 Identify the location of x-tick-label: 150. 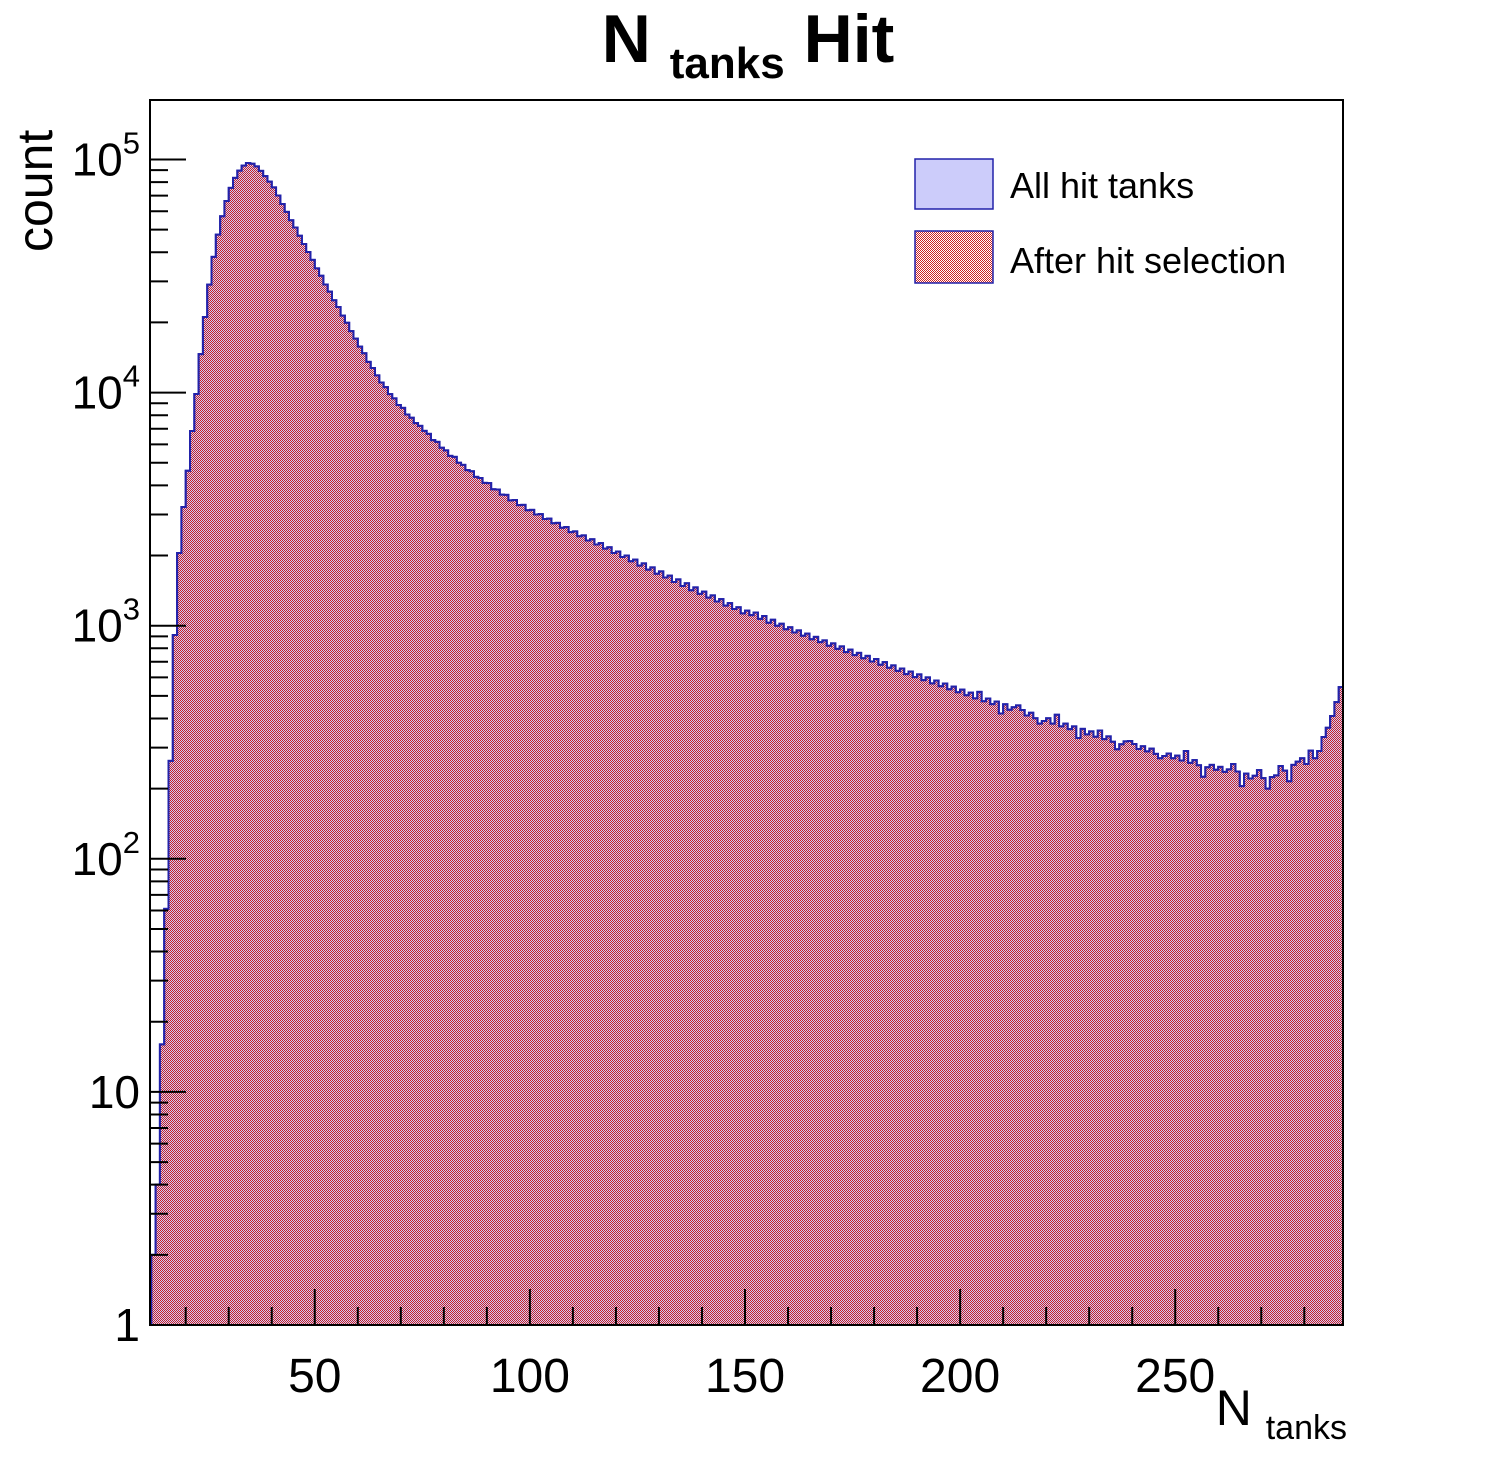
(745, 1376).